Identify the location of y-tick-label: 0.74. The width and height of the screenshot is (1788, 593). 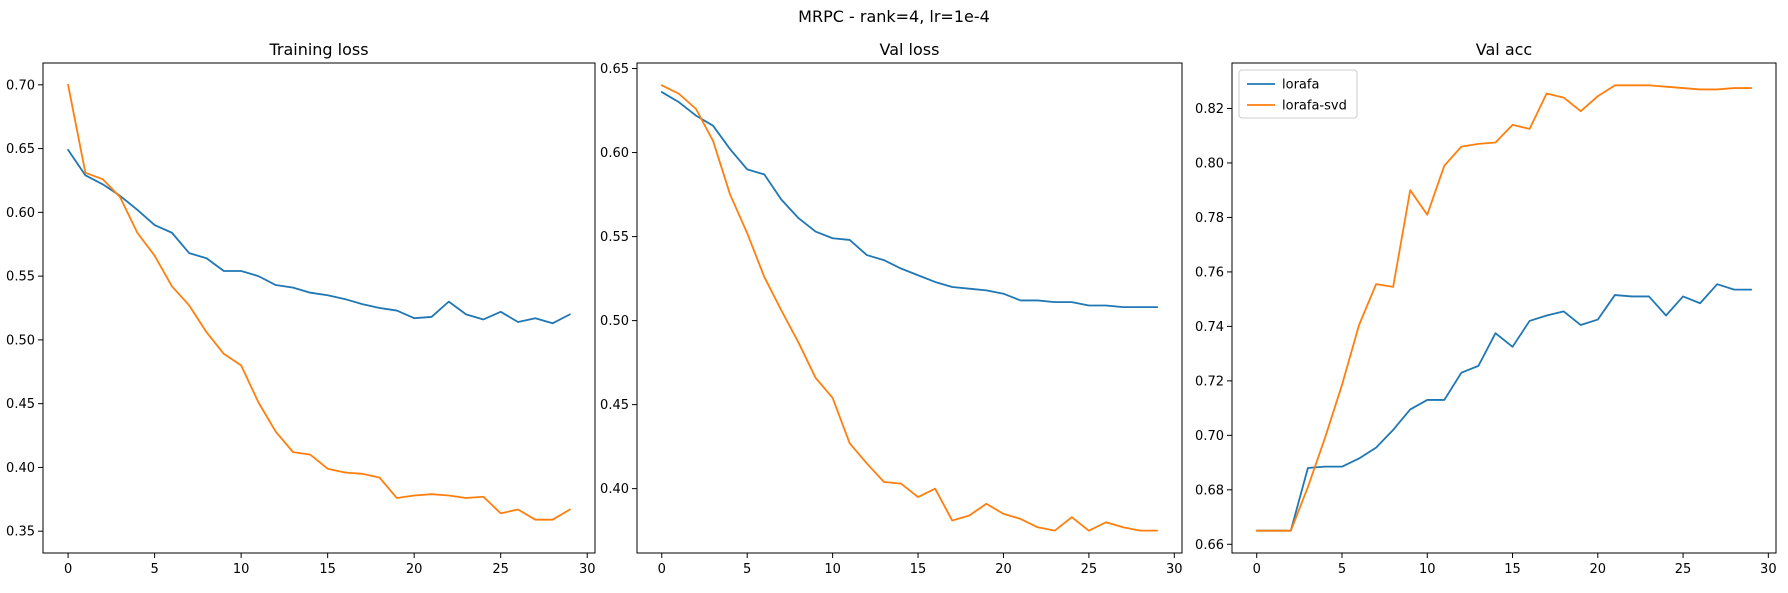
(1209, 327).